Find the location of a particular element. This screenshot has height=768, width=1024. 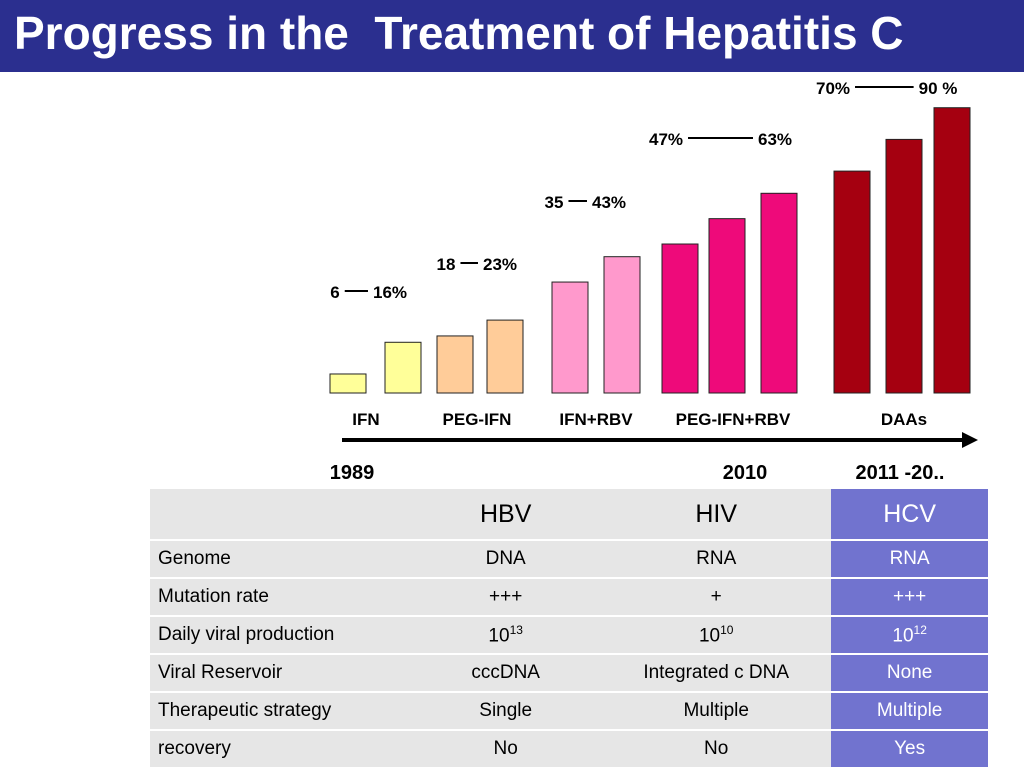

table-row: Daily viral production 1013 1010 1012 is located at coordinates (569, 634).